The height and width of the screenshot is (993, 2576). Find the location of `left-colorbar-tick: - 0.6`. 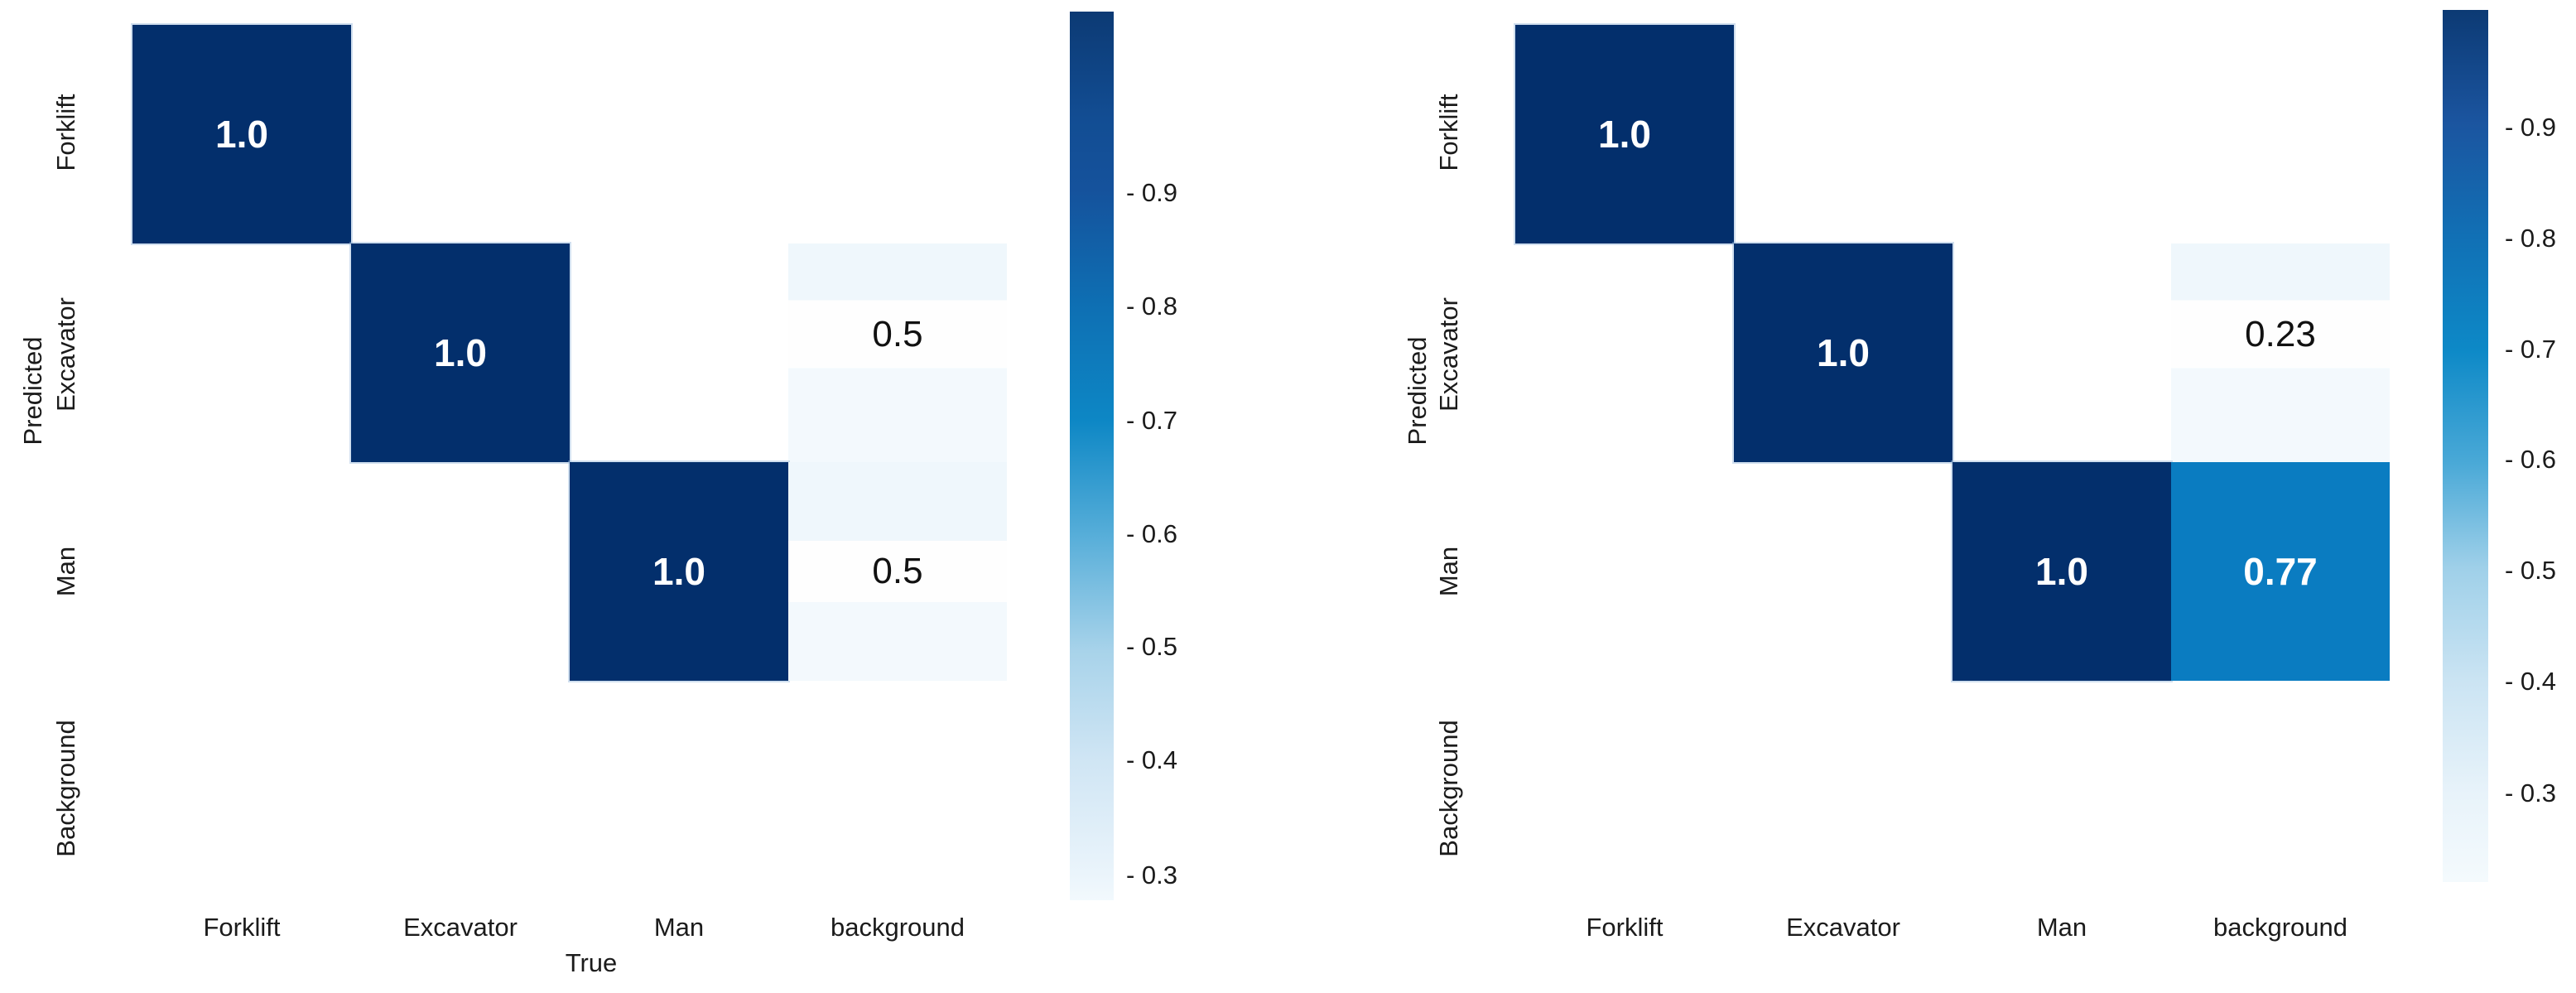

left-colorbar-tick: - 0.6 is located at coordinates (1152, 533).